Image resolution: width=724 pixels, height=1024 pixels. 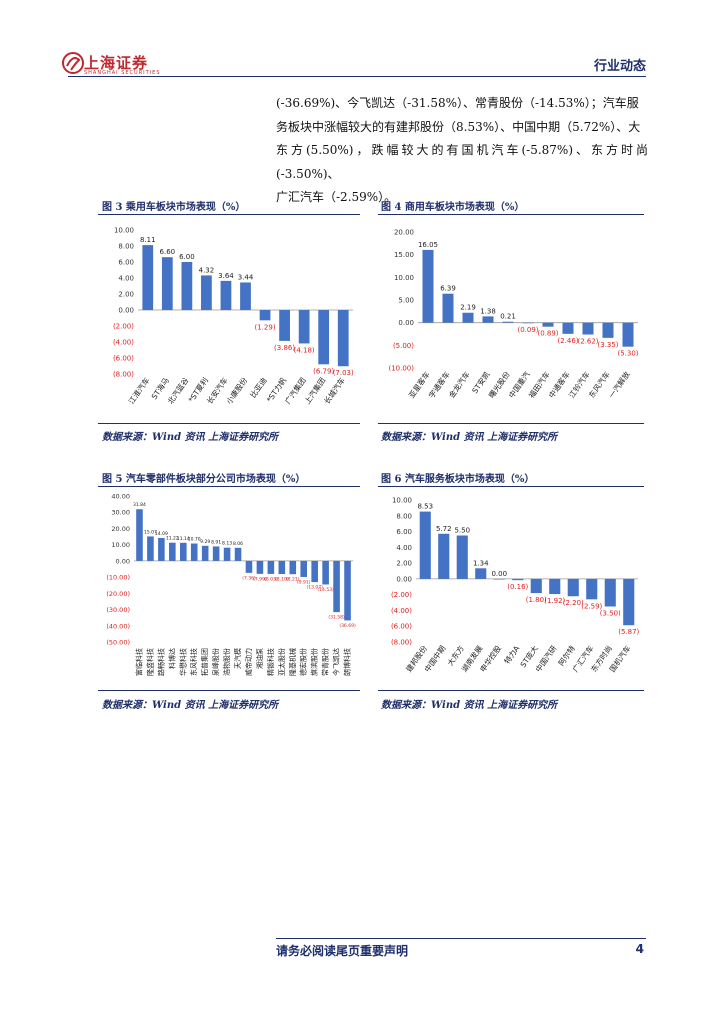 I want to click on data-label: (9.91), so click(x=304, y=582).